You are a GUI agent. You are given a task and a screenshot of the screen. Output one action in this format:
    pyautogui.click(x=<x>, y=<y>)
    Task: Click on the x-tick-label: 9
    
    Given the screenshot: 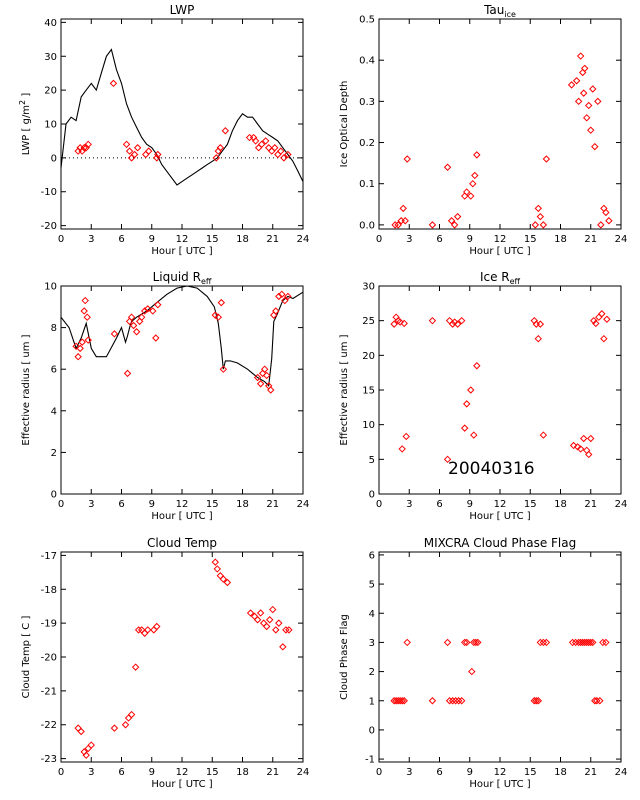 What is the action you would take?
    pyautogui.click(x=470, y=772)
    